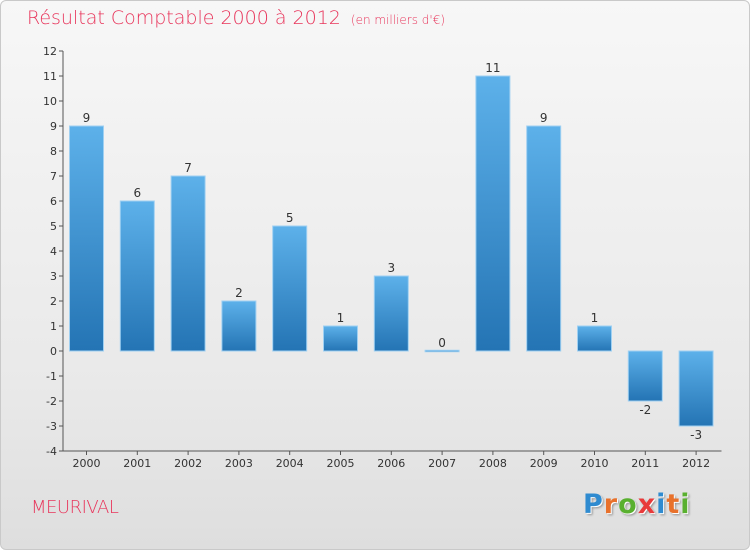  I want to click on y-tick-label: 3, so click(53, 276).